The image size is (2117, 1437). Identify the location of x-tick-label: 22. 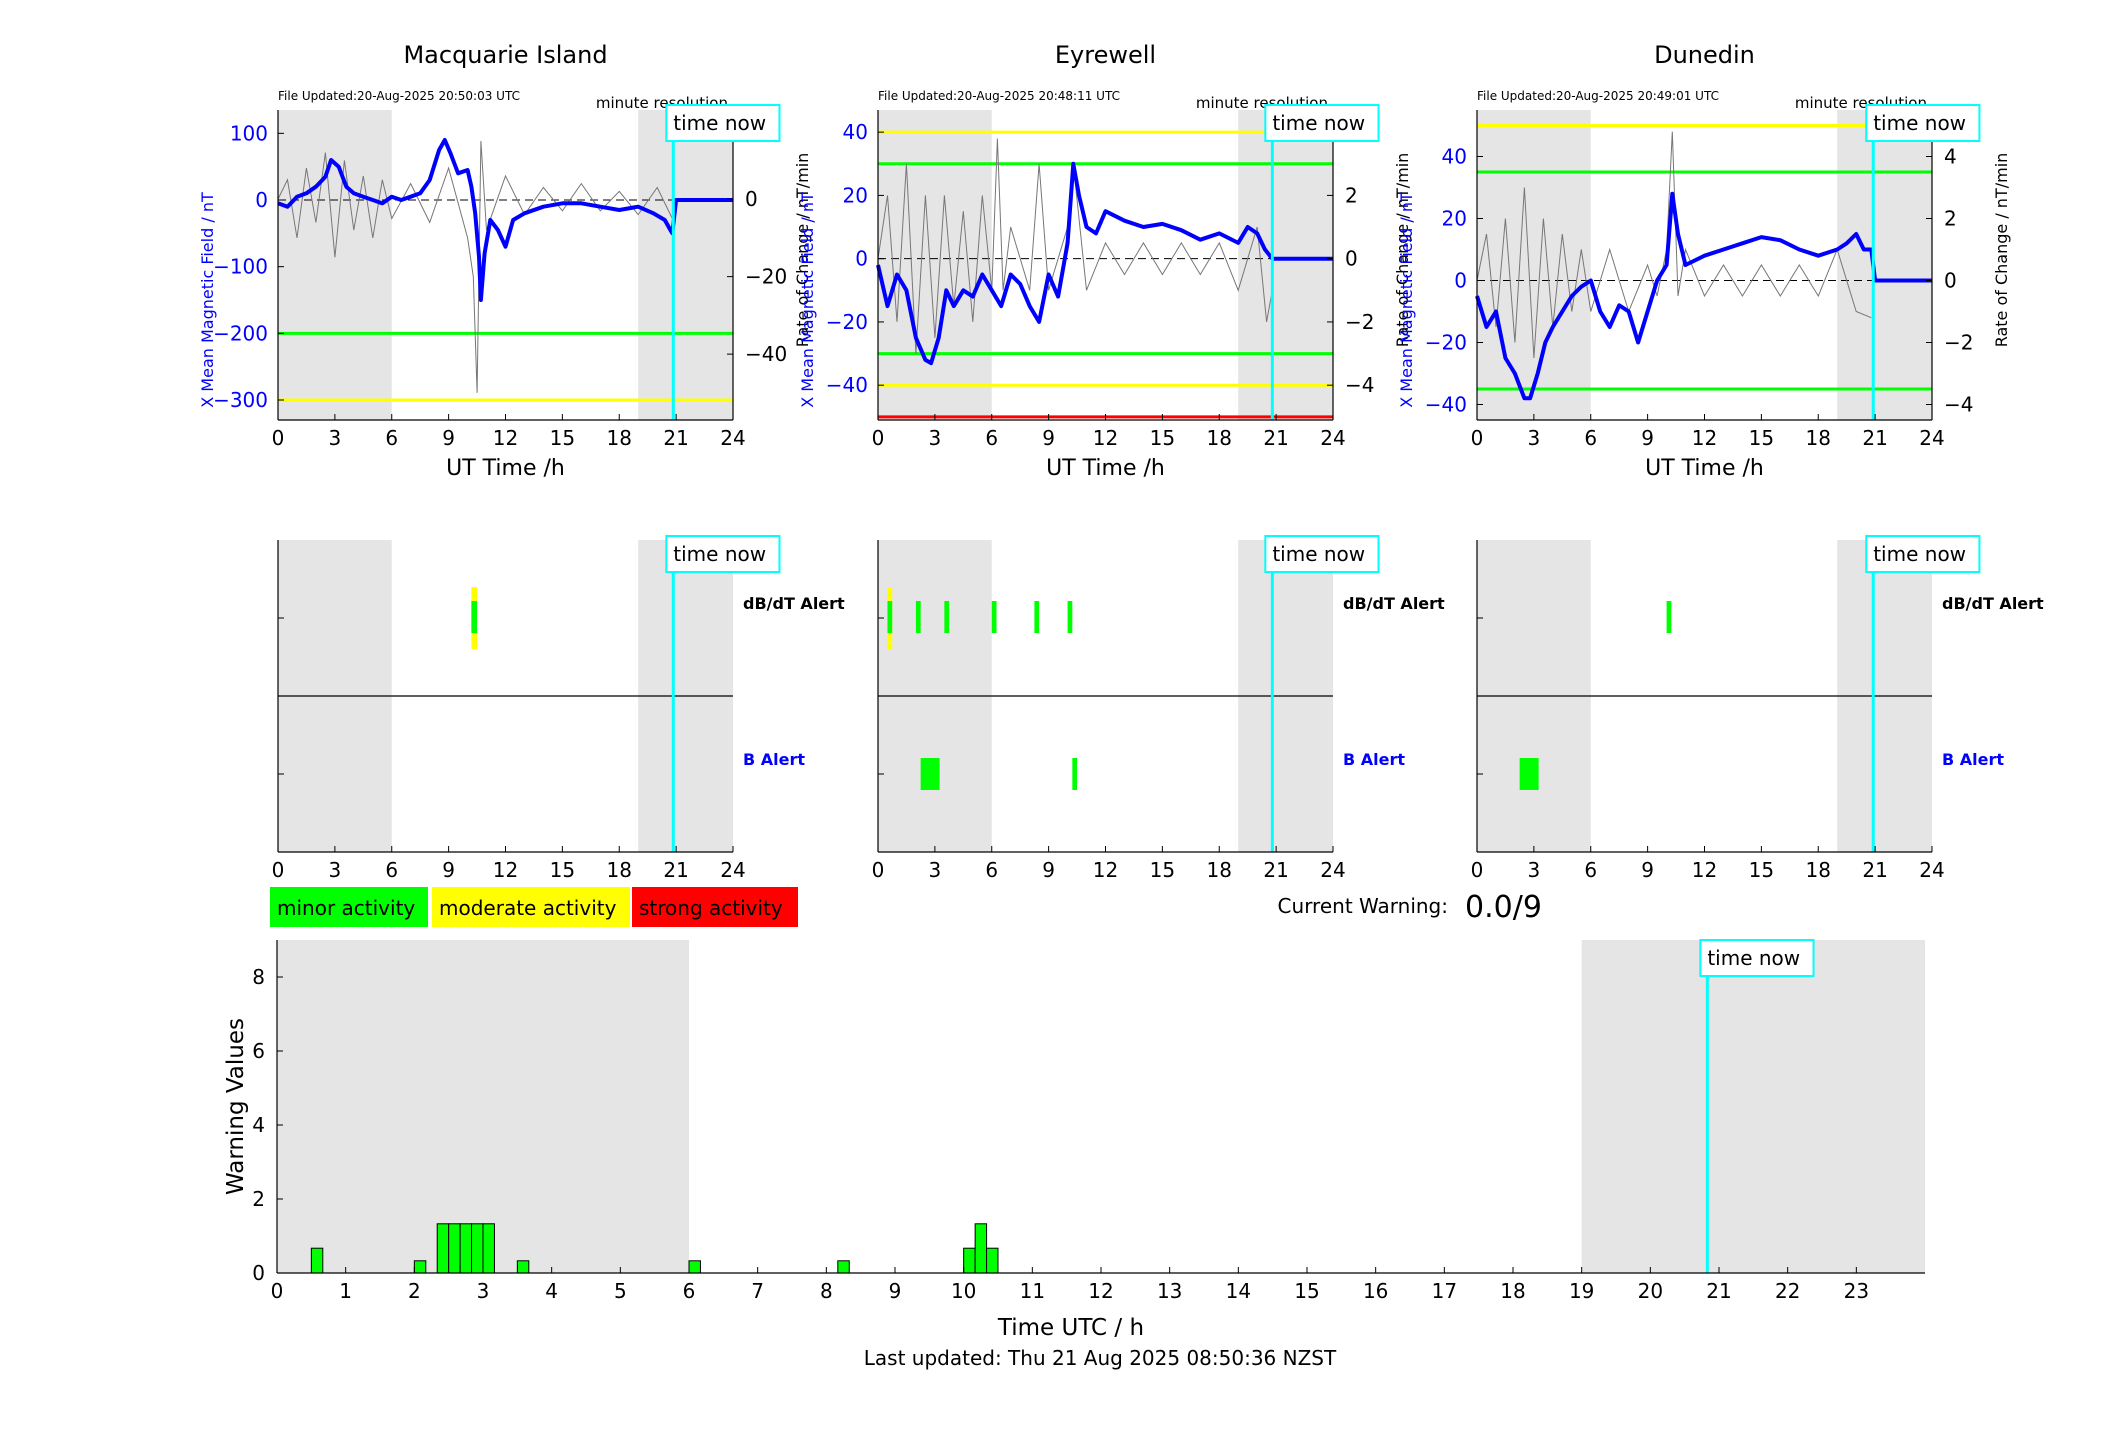
(1787, 1291).